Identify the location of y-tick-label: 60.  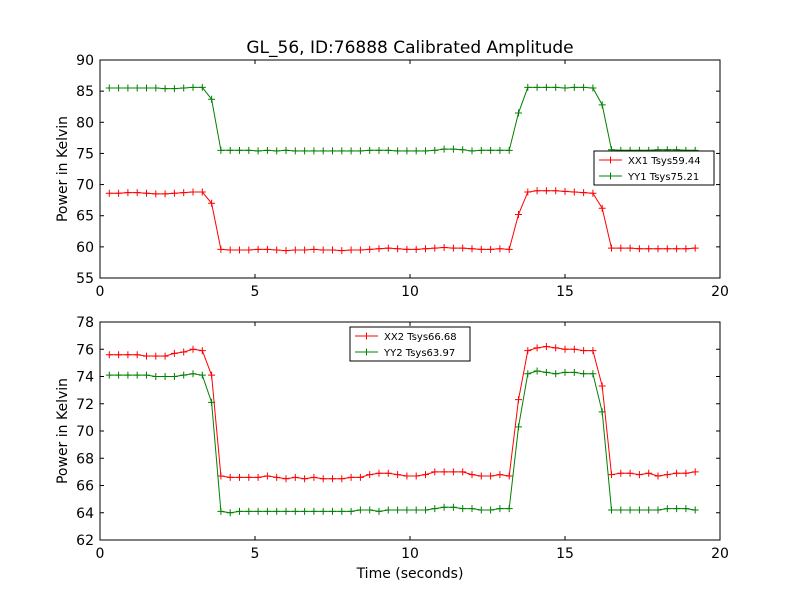
(85, 248).